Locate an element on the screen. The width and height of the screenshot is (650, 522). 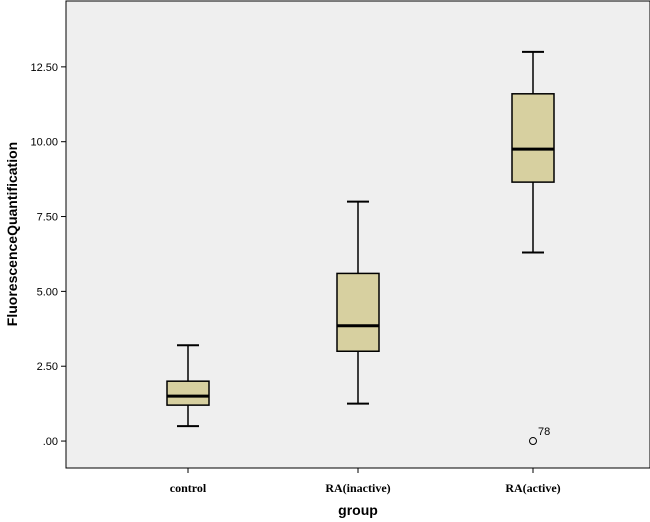
y-tick-label: 10.00 is located at coordinates (44, 143).